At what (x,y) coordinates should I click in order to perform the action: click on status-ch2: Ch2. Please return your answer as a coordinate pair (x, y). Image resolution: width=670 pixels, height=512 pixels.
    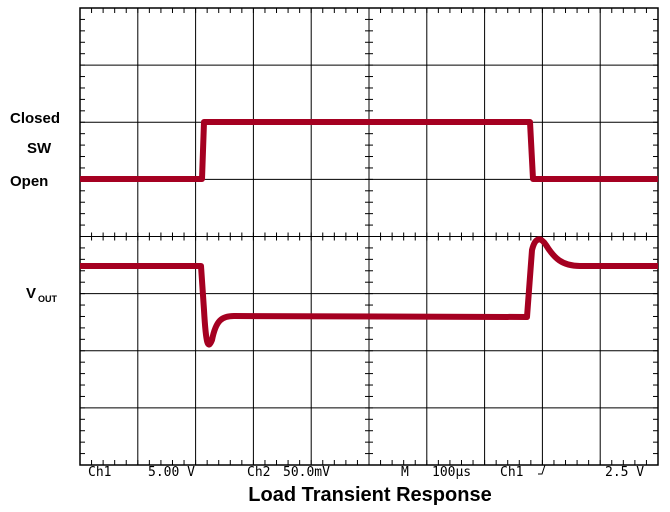
    Looking at the image, I should click on (258, 472).